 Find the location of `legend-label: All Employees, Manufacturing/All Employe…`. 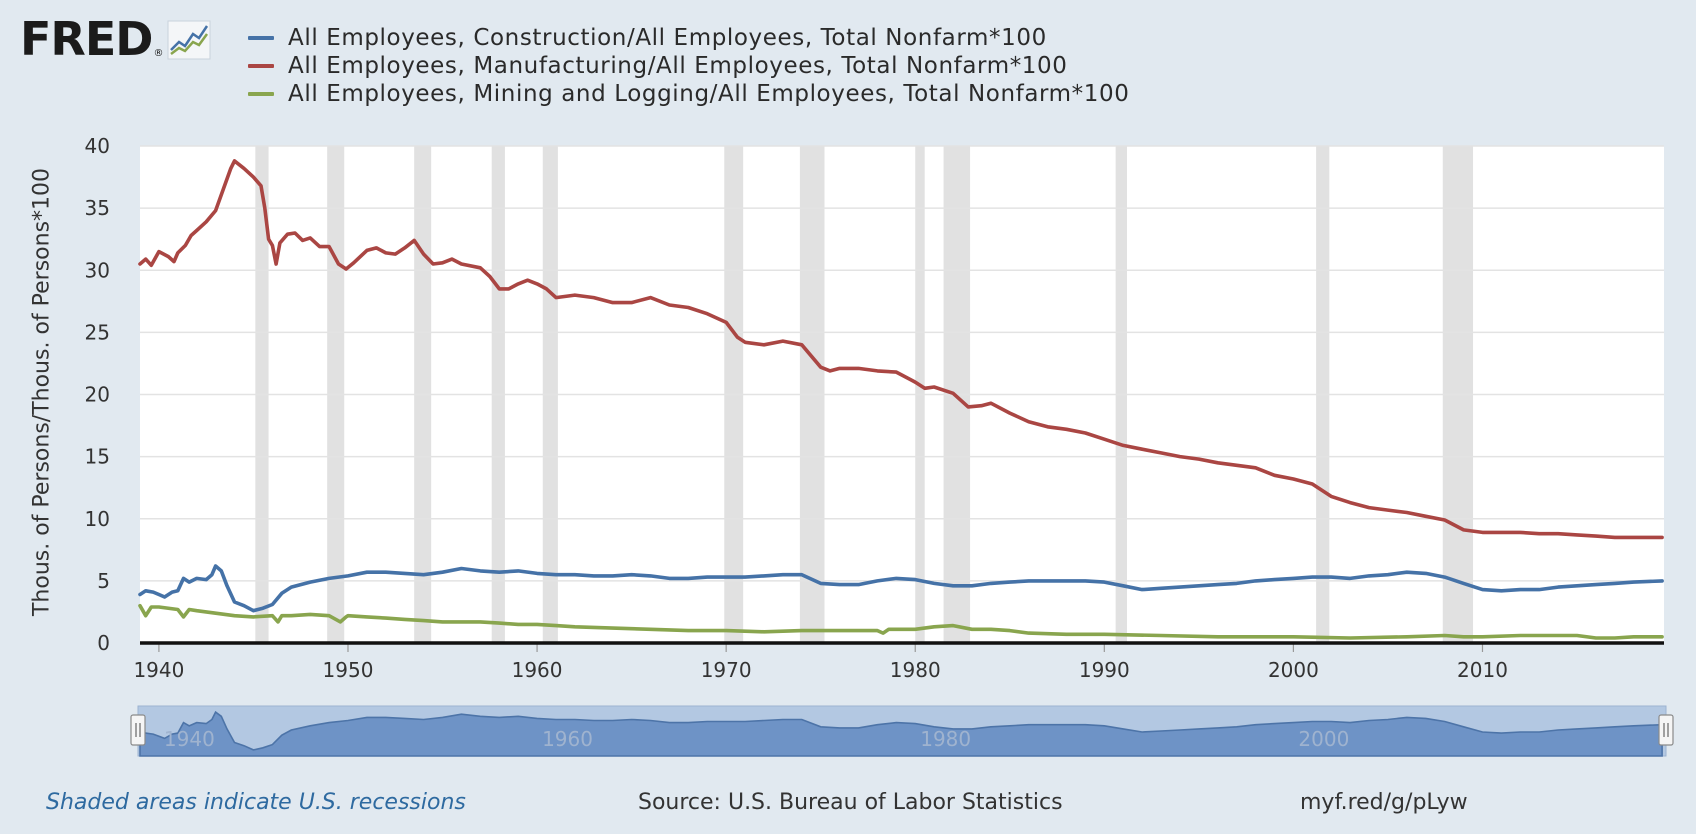

legend-label: All Employees, Manufacturing/All Employe… is located at coordinates (678, 66).